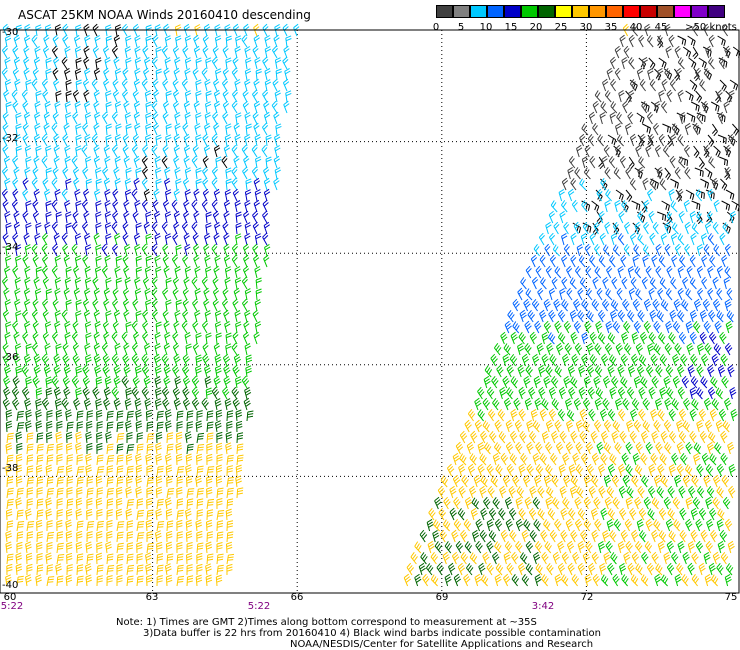  I want to click on pass-time-2: 5:22, so click(259, 606).